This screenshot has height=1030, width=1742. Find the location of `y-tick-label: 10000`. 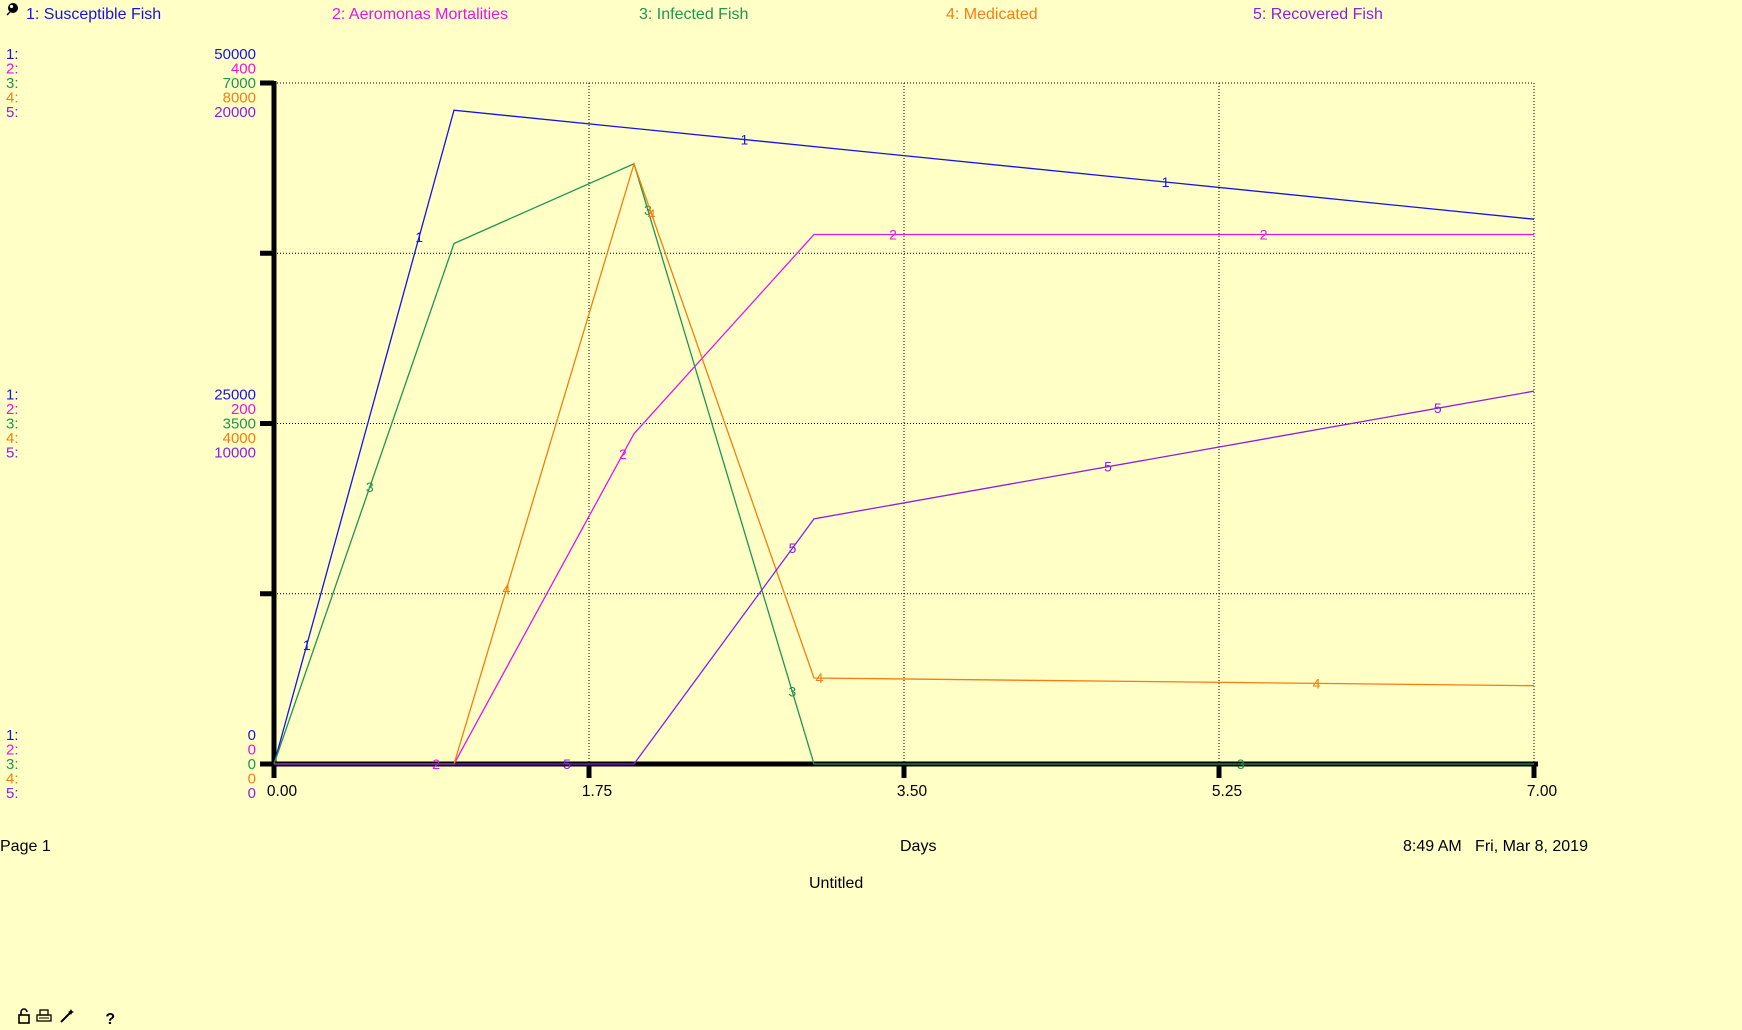

y-tick-label: 10000 is located at coordinates (235, 453).